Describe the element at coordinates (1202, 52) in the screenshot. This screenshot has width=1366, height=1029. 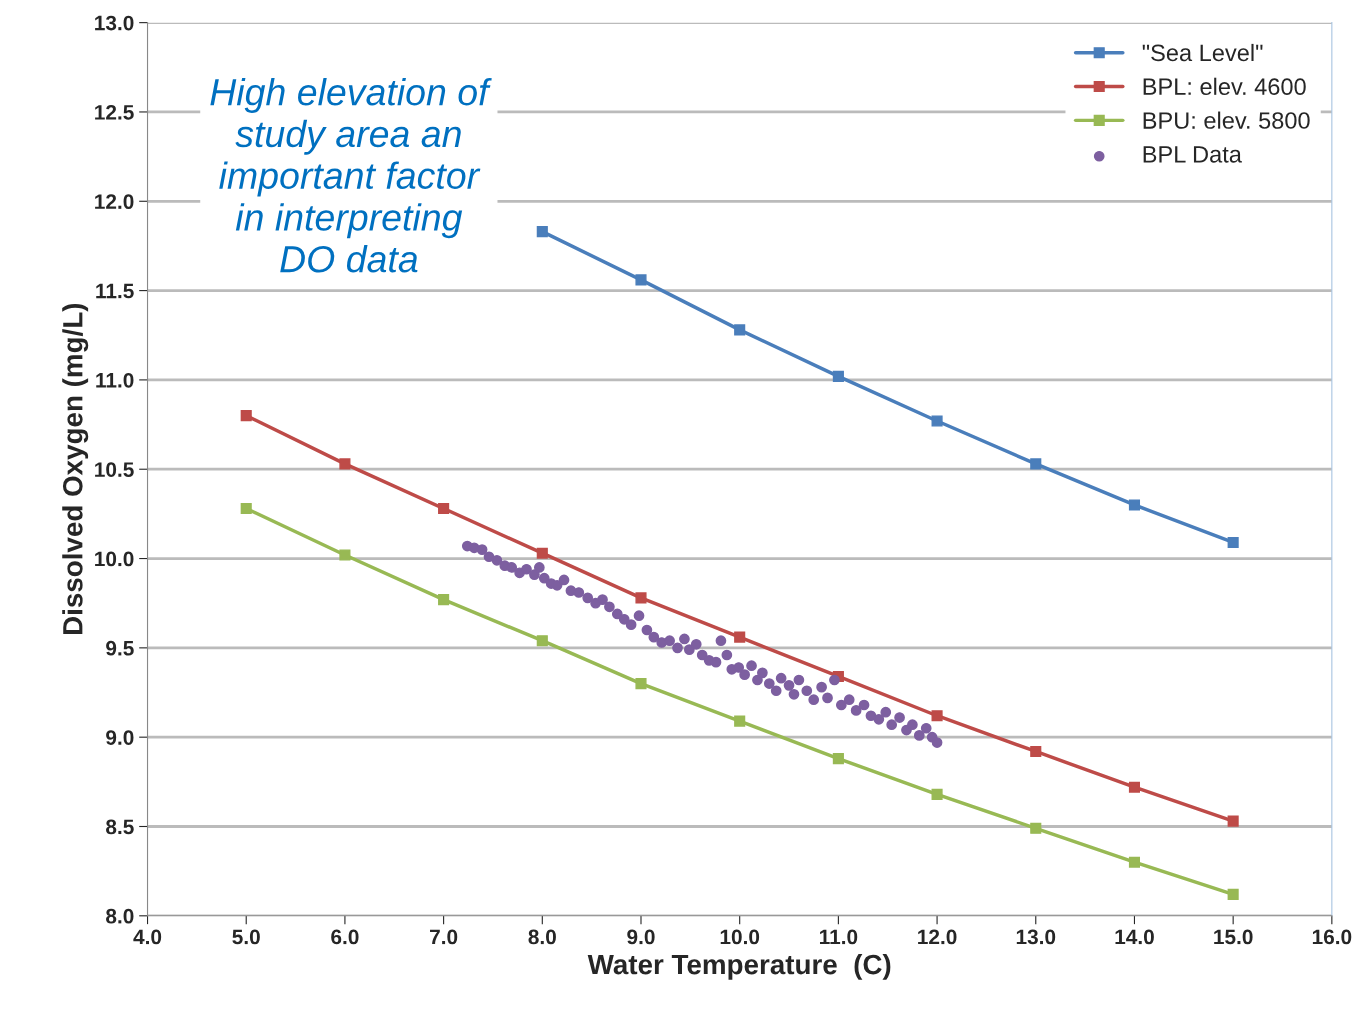
I see `legend-label: "Sea Level"` at that location.